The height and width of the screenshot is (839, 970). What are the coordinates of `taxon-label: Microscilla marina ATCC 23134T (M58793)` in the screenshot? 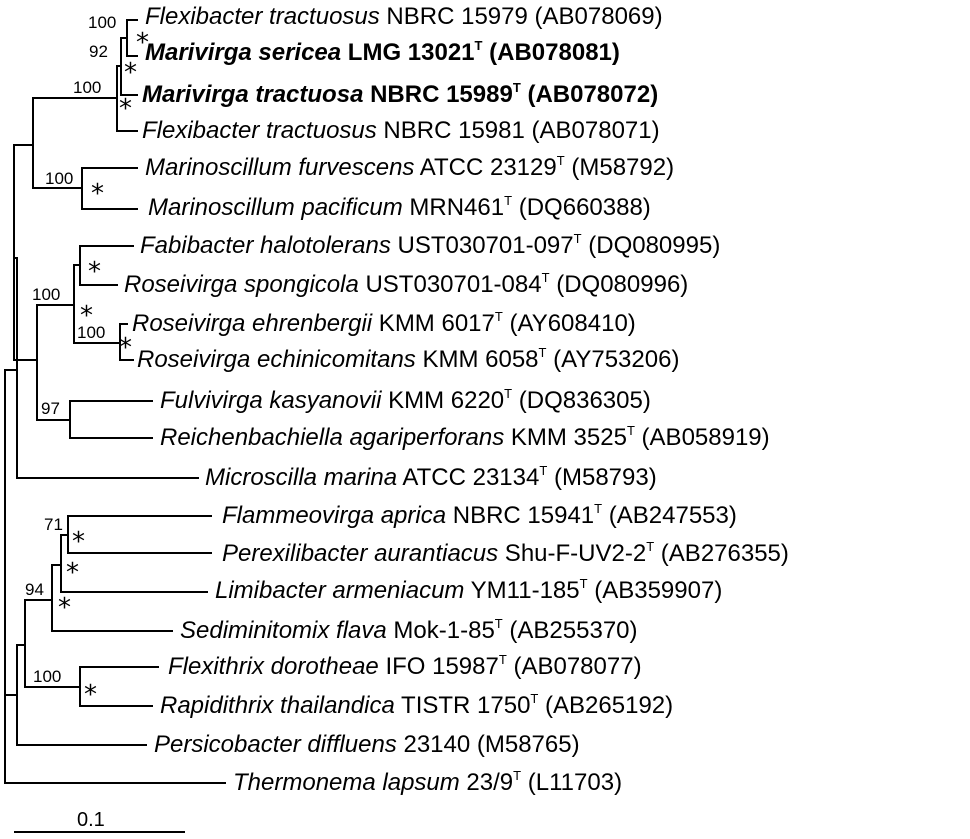 It's located at (431, 477).